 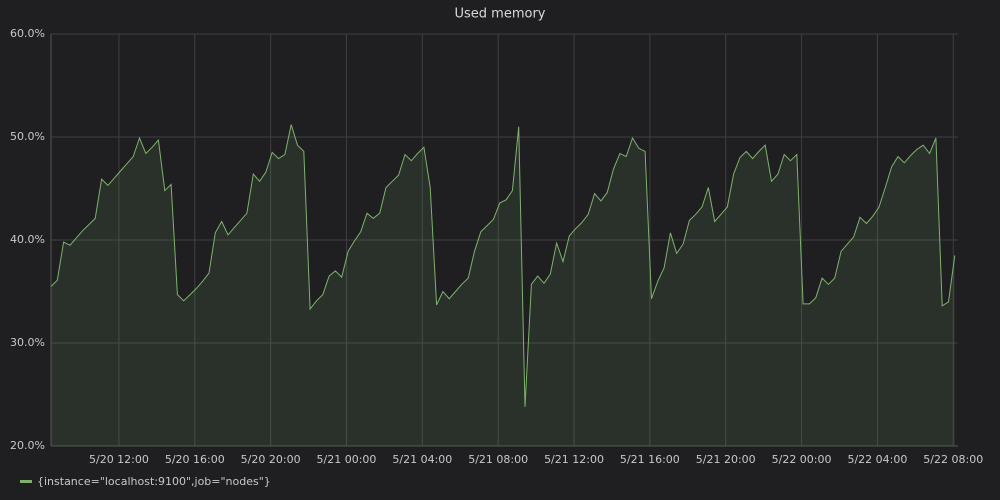 I want to click on x-tick-label: 5/22 00:00, so click(x=802, y=459).